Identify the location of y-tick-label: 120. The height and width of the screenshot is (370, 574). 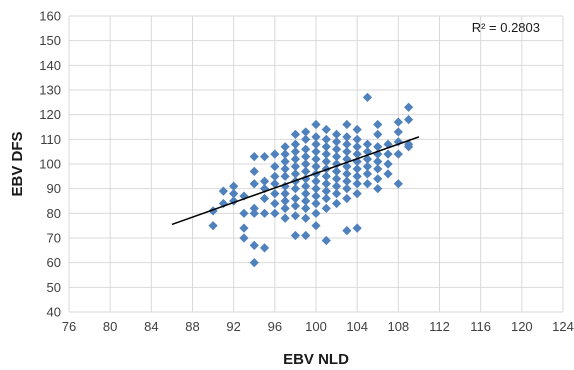
(50, 114).